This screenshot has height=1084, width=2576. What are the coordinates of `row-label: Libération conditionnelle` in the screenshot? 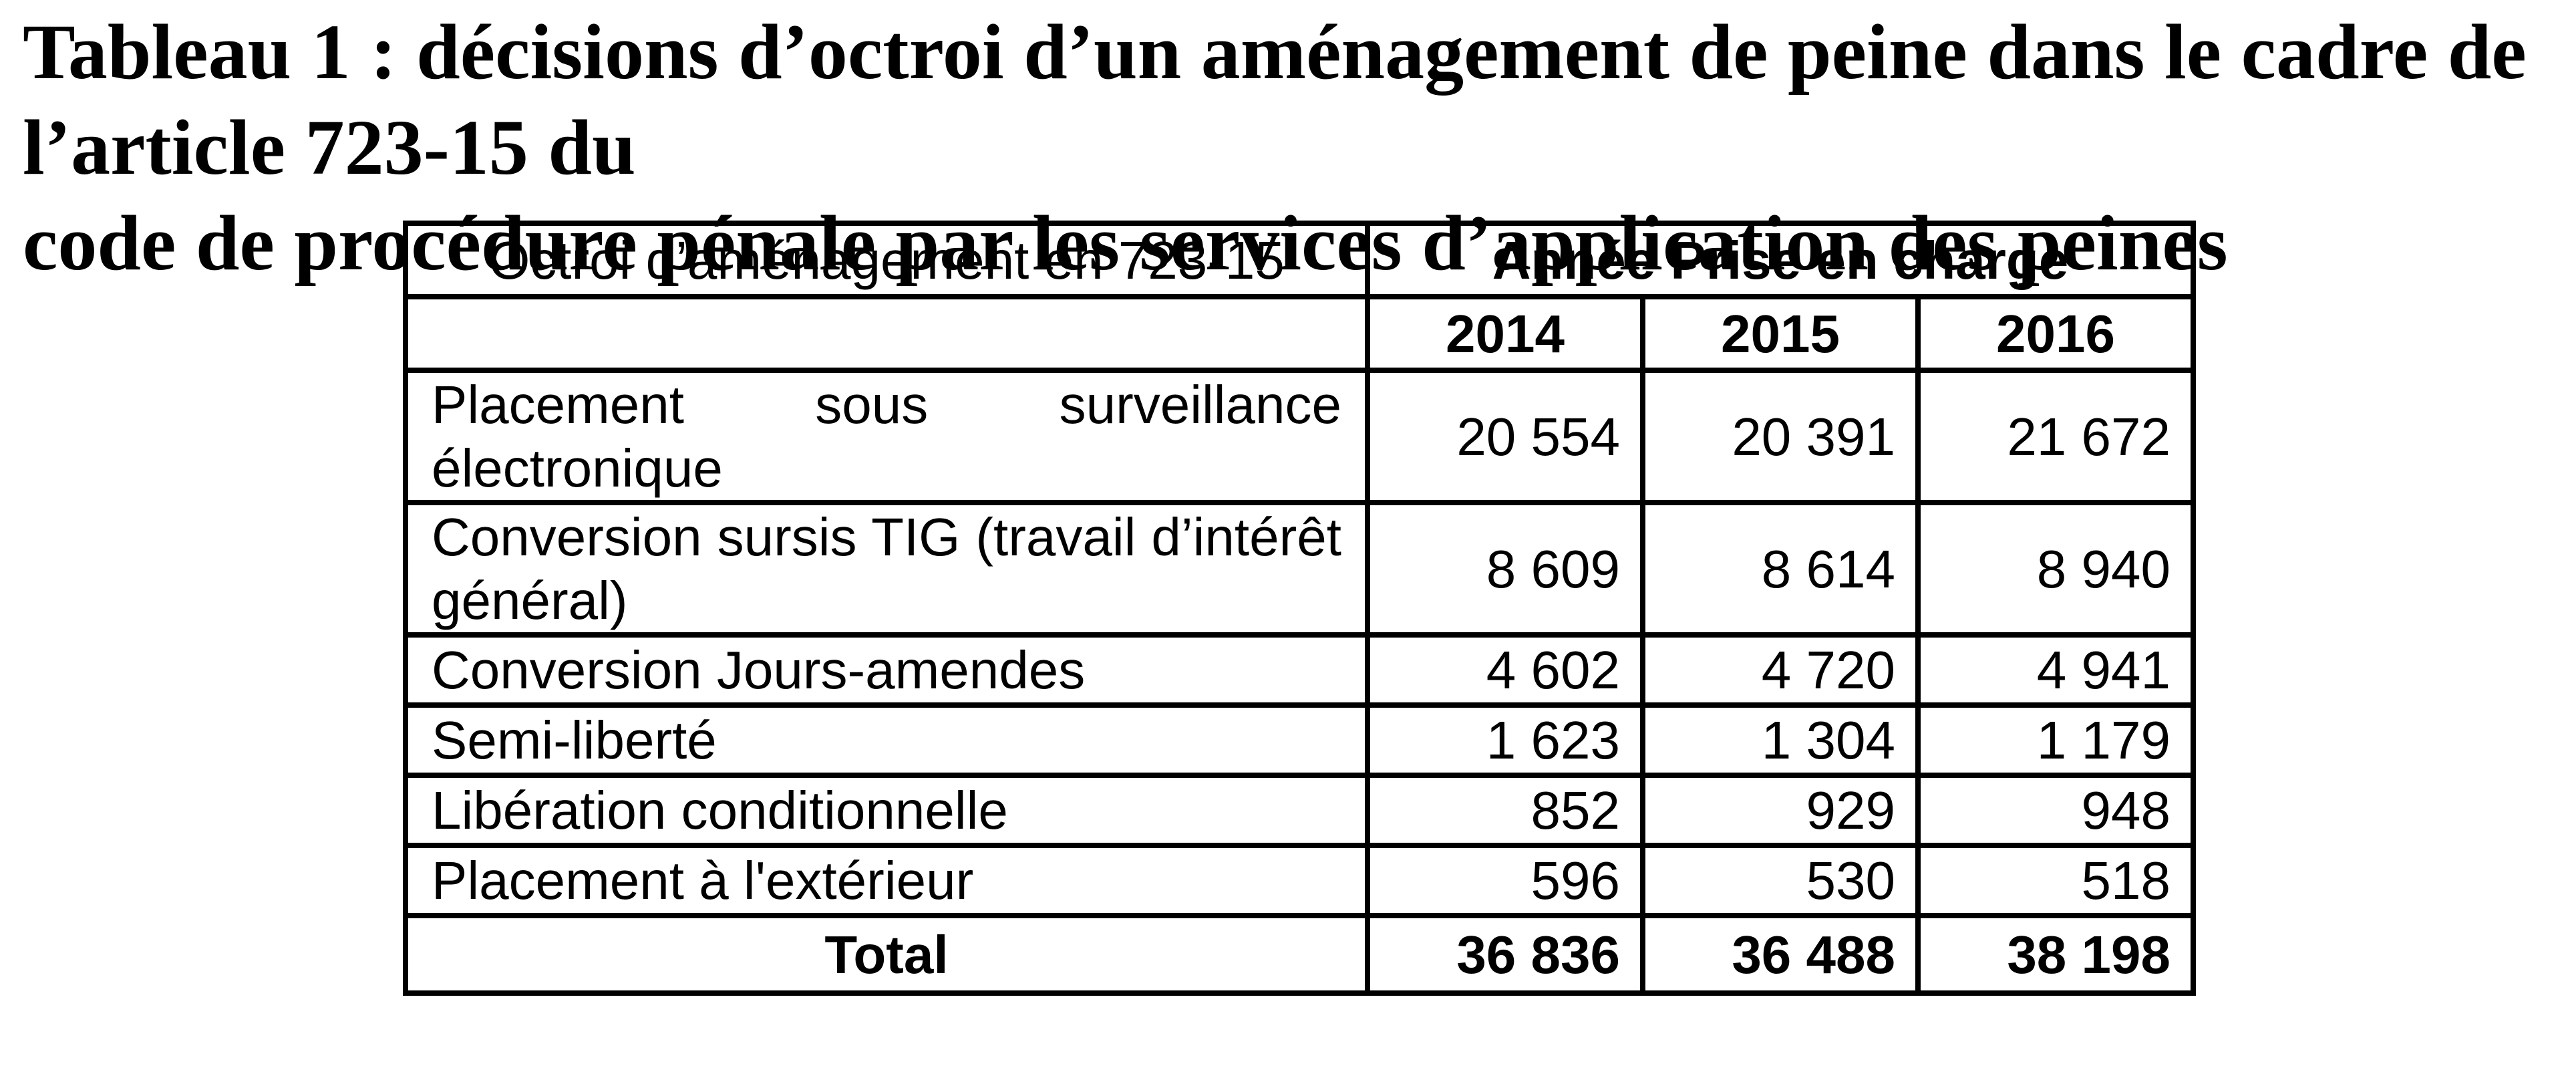 It's located at (886, 810).